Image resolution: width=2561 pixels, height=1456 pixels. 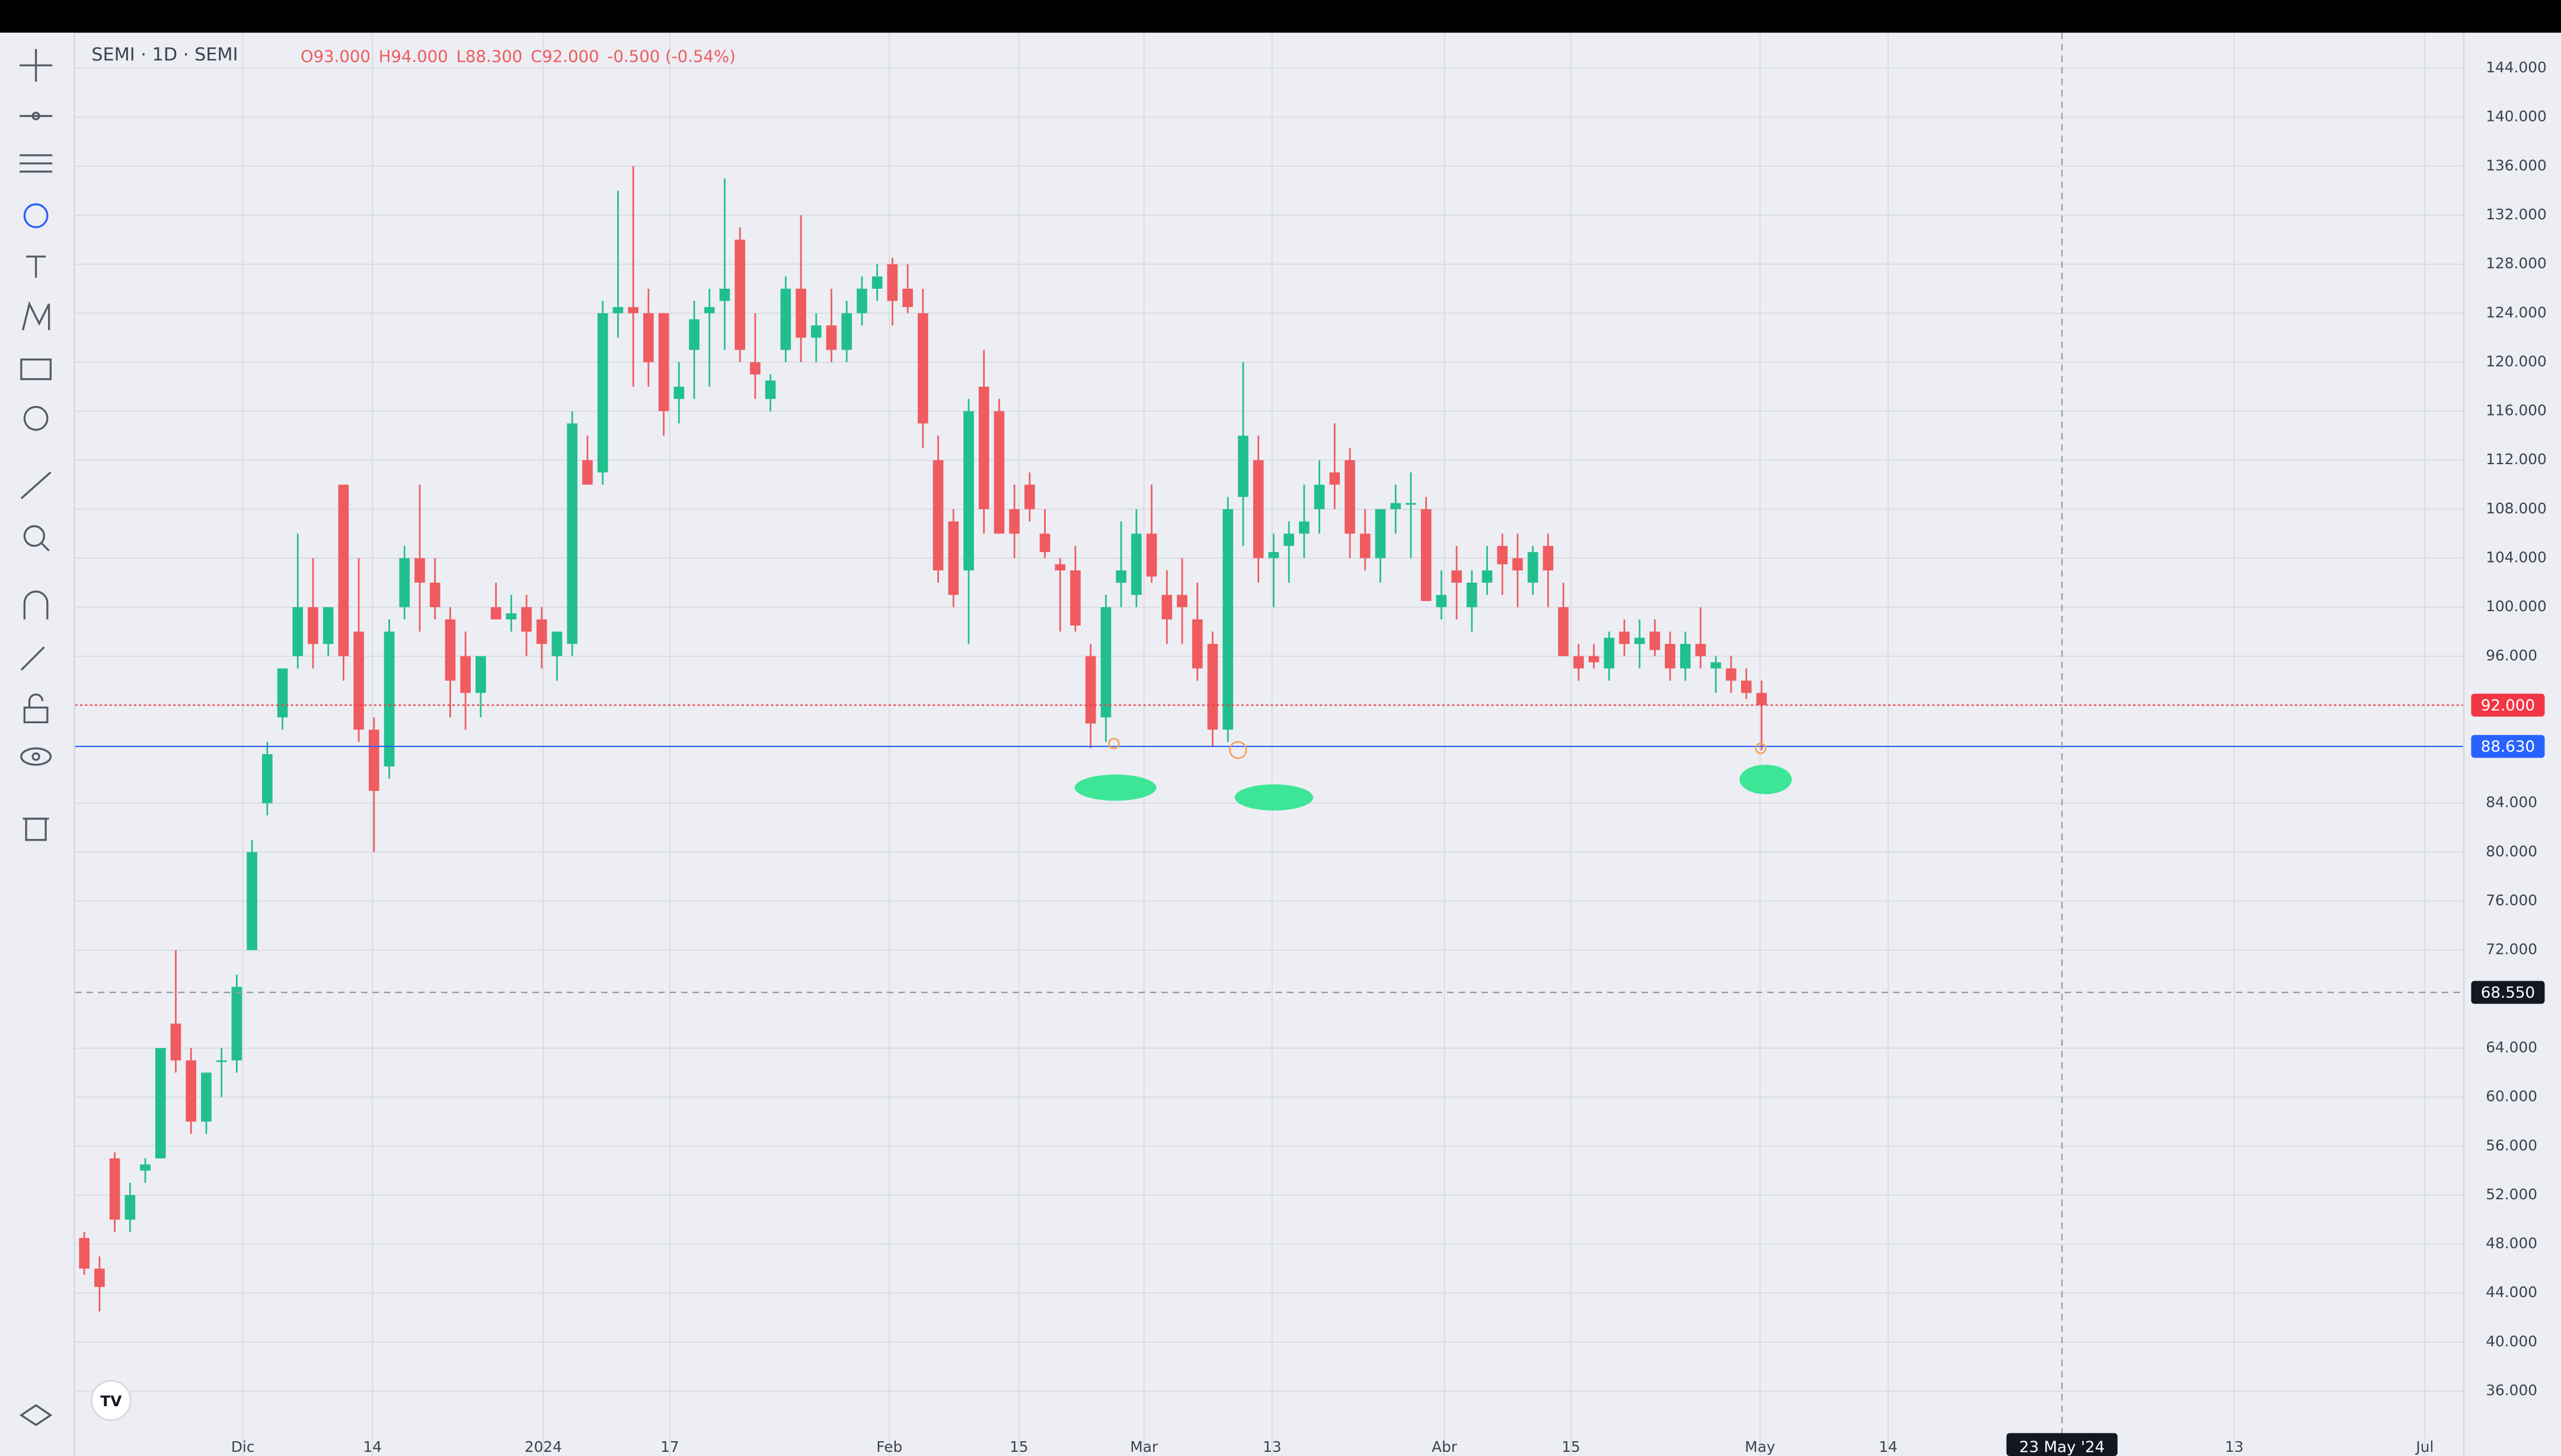 What do you see at coordinates (1274, 798) in the screenshot?
I see `highlight` at bounding box center [1274, 798].